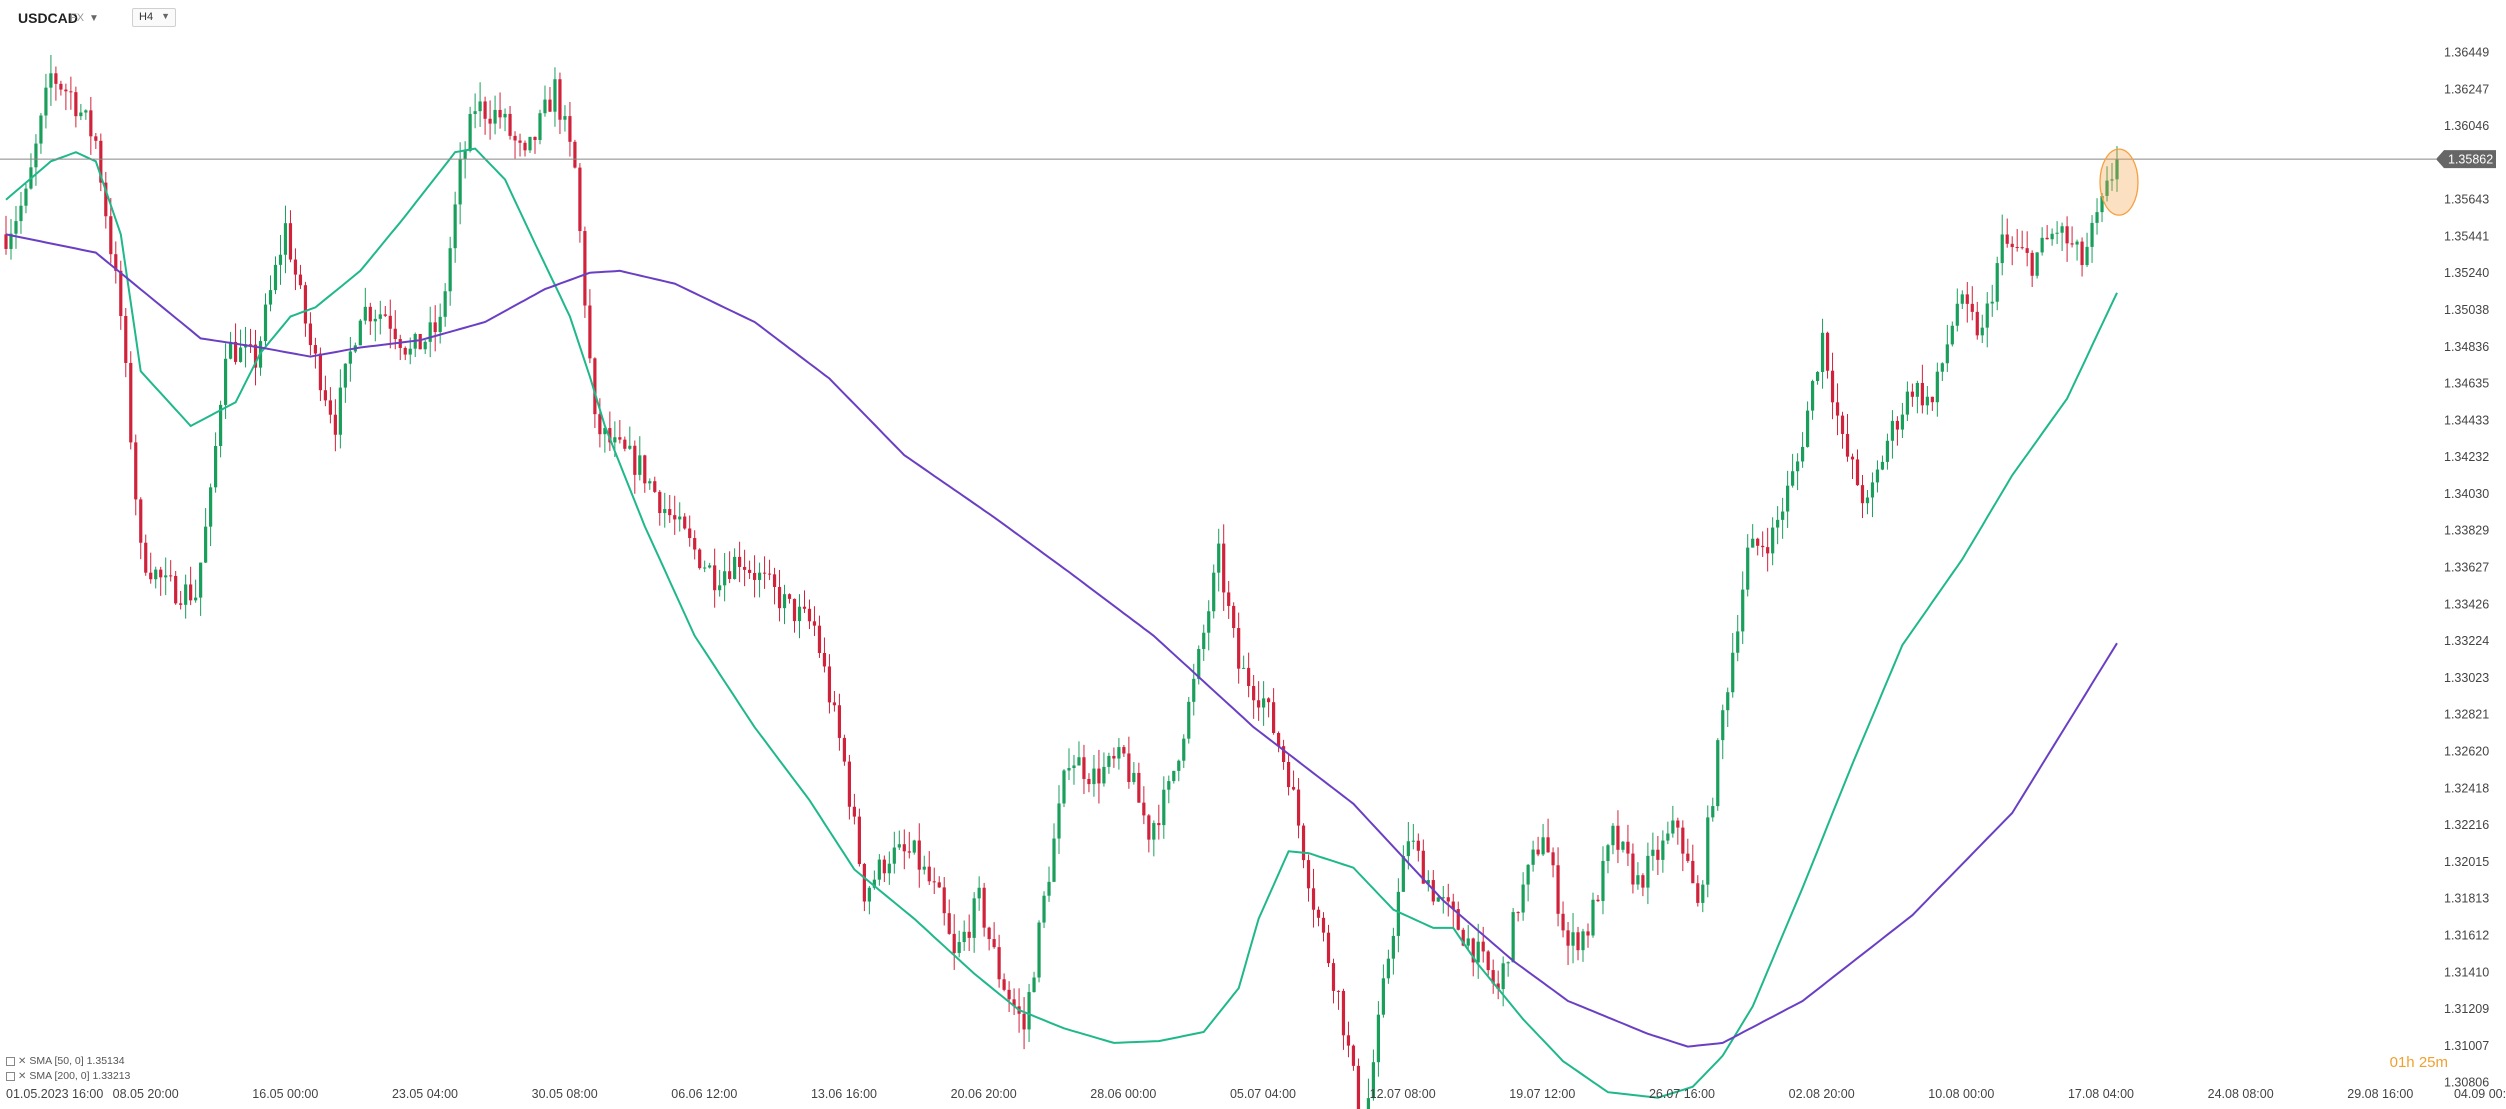  I want to click on x-tick-label: 02.08 20:00, so click(1822, 1094).